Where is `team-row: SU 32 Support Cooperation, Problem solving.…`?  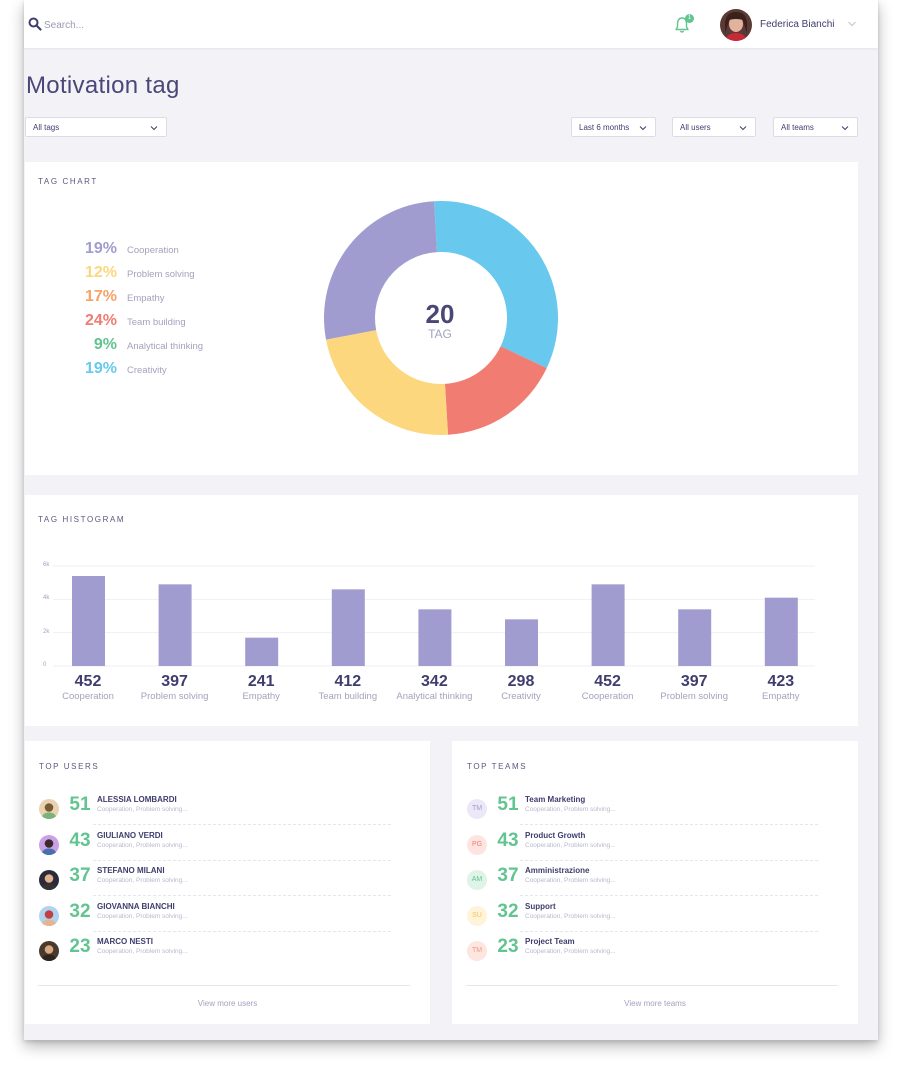 team-row: SU 32 Support Cooperation, Problem solving.… is located at coordinates (653, 917).